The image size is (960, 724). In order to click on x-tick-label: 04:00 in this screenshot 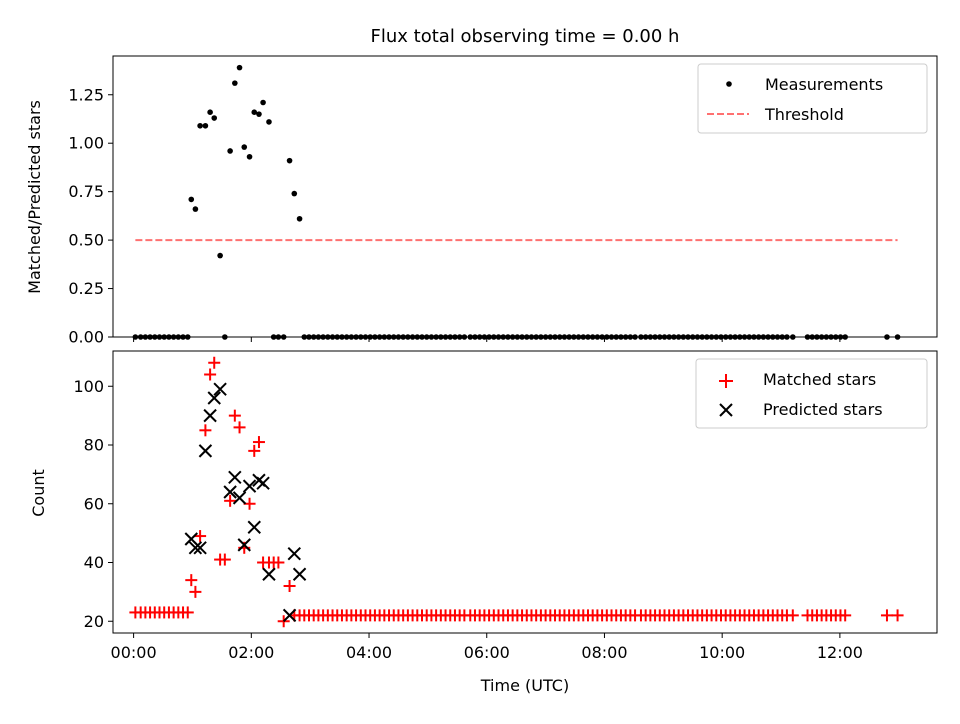, I will do `click(369, 652)`.